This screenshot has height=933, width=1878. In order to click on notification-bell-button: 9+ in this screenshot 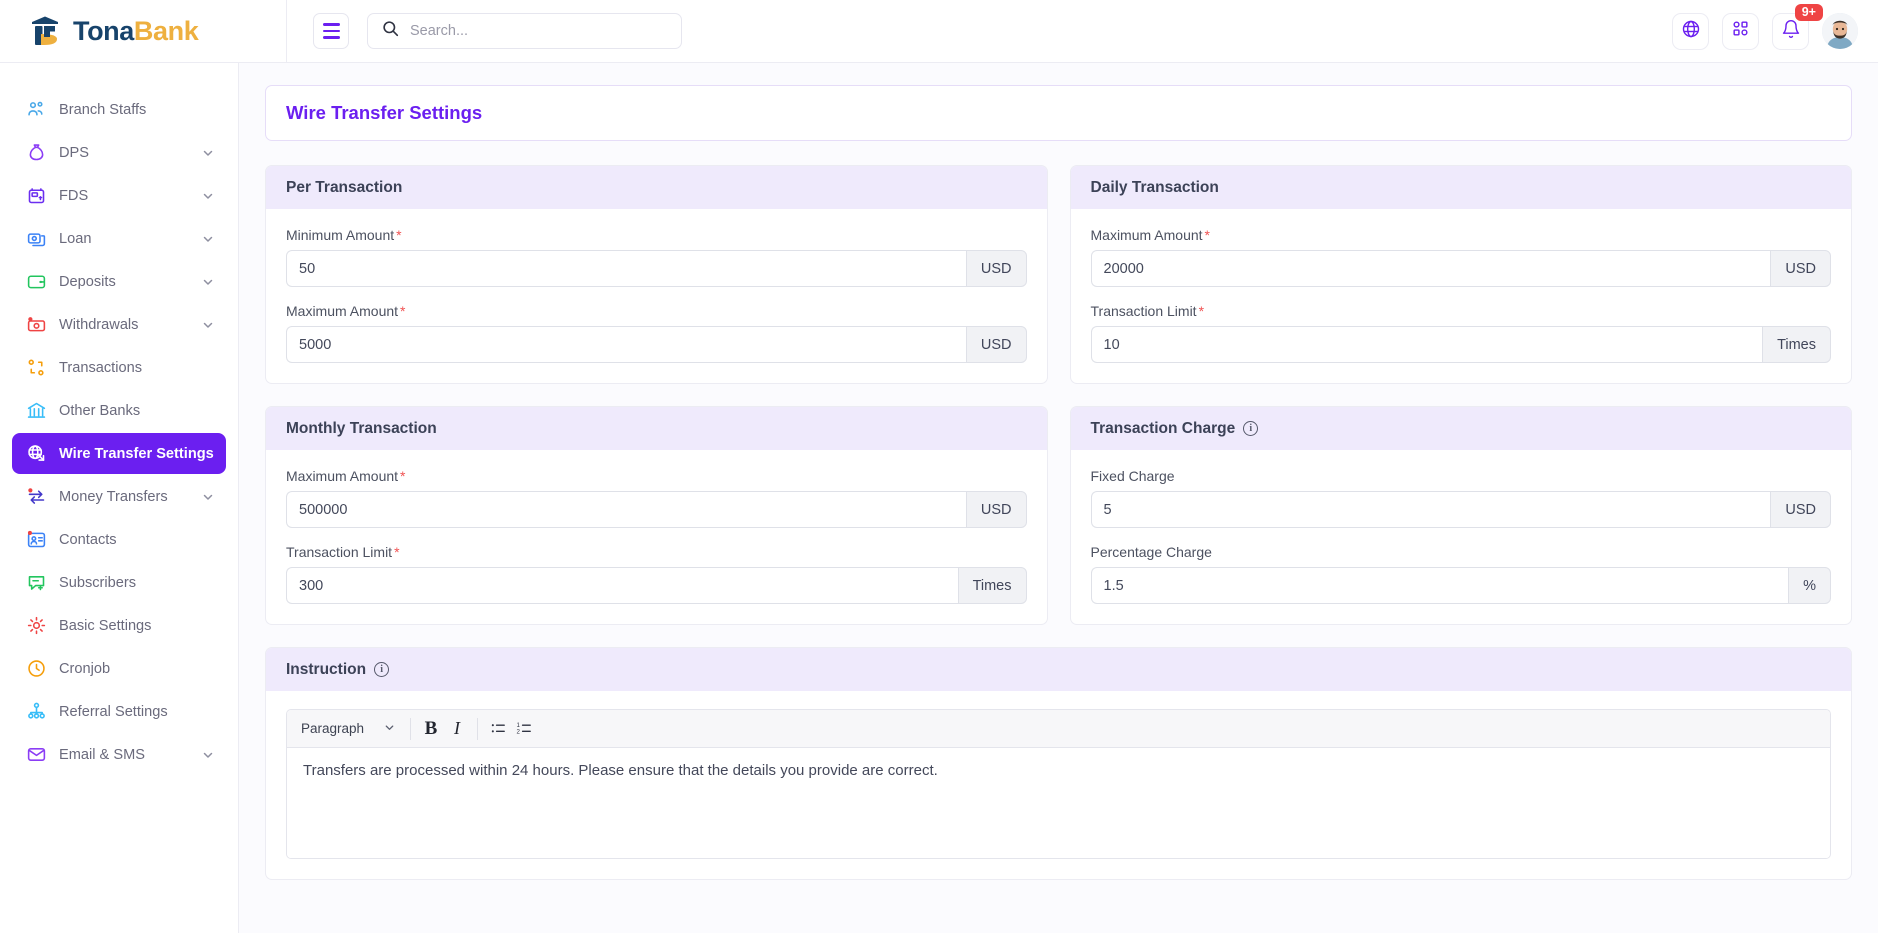, I will do `click(1797, 26)`.